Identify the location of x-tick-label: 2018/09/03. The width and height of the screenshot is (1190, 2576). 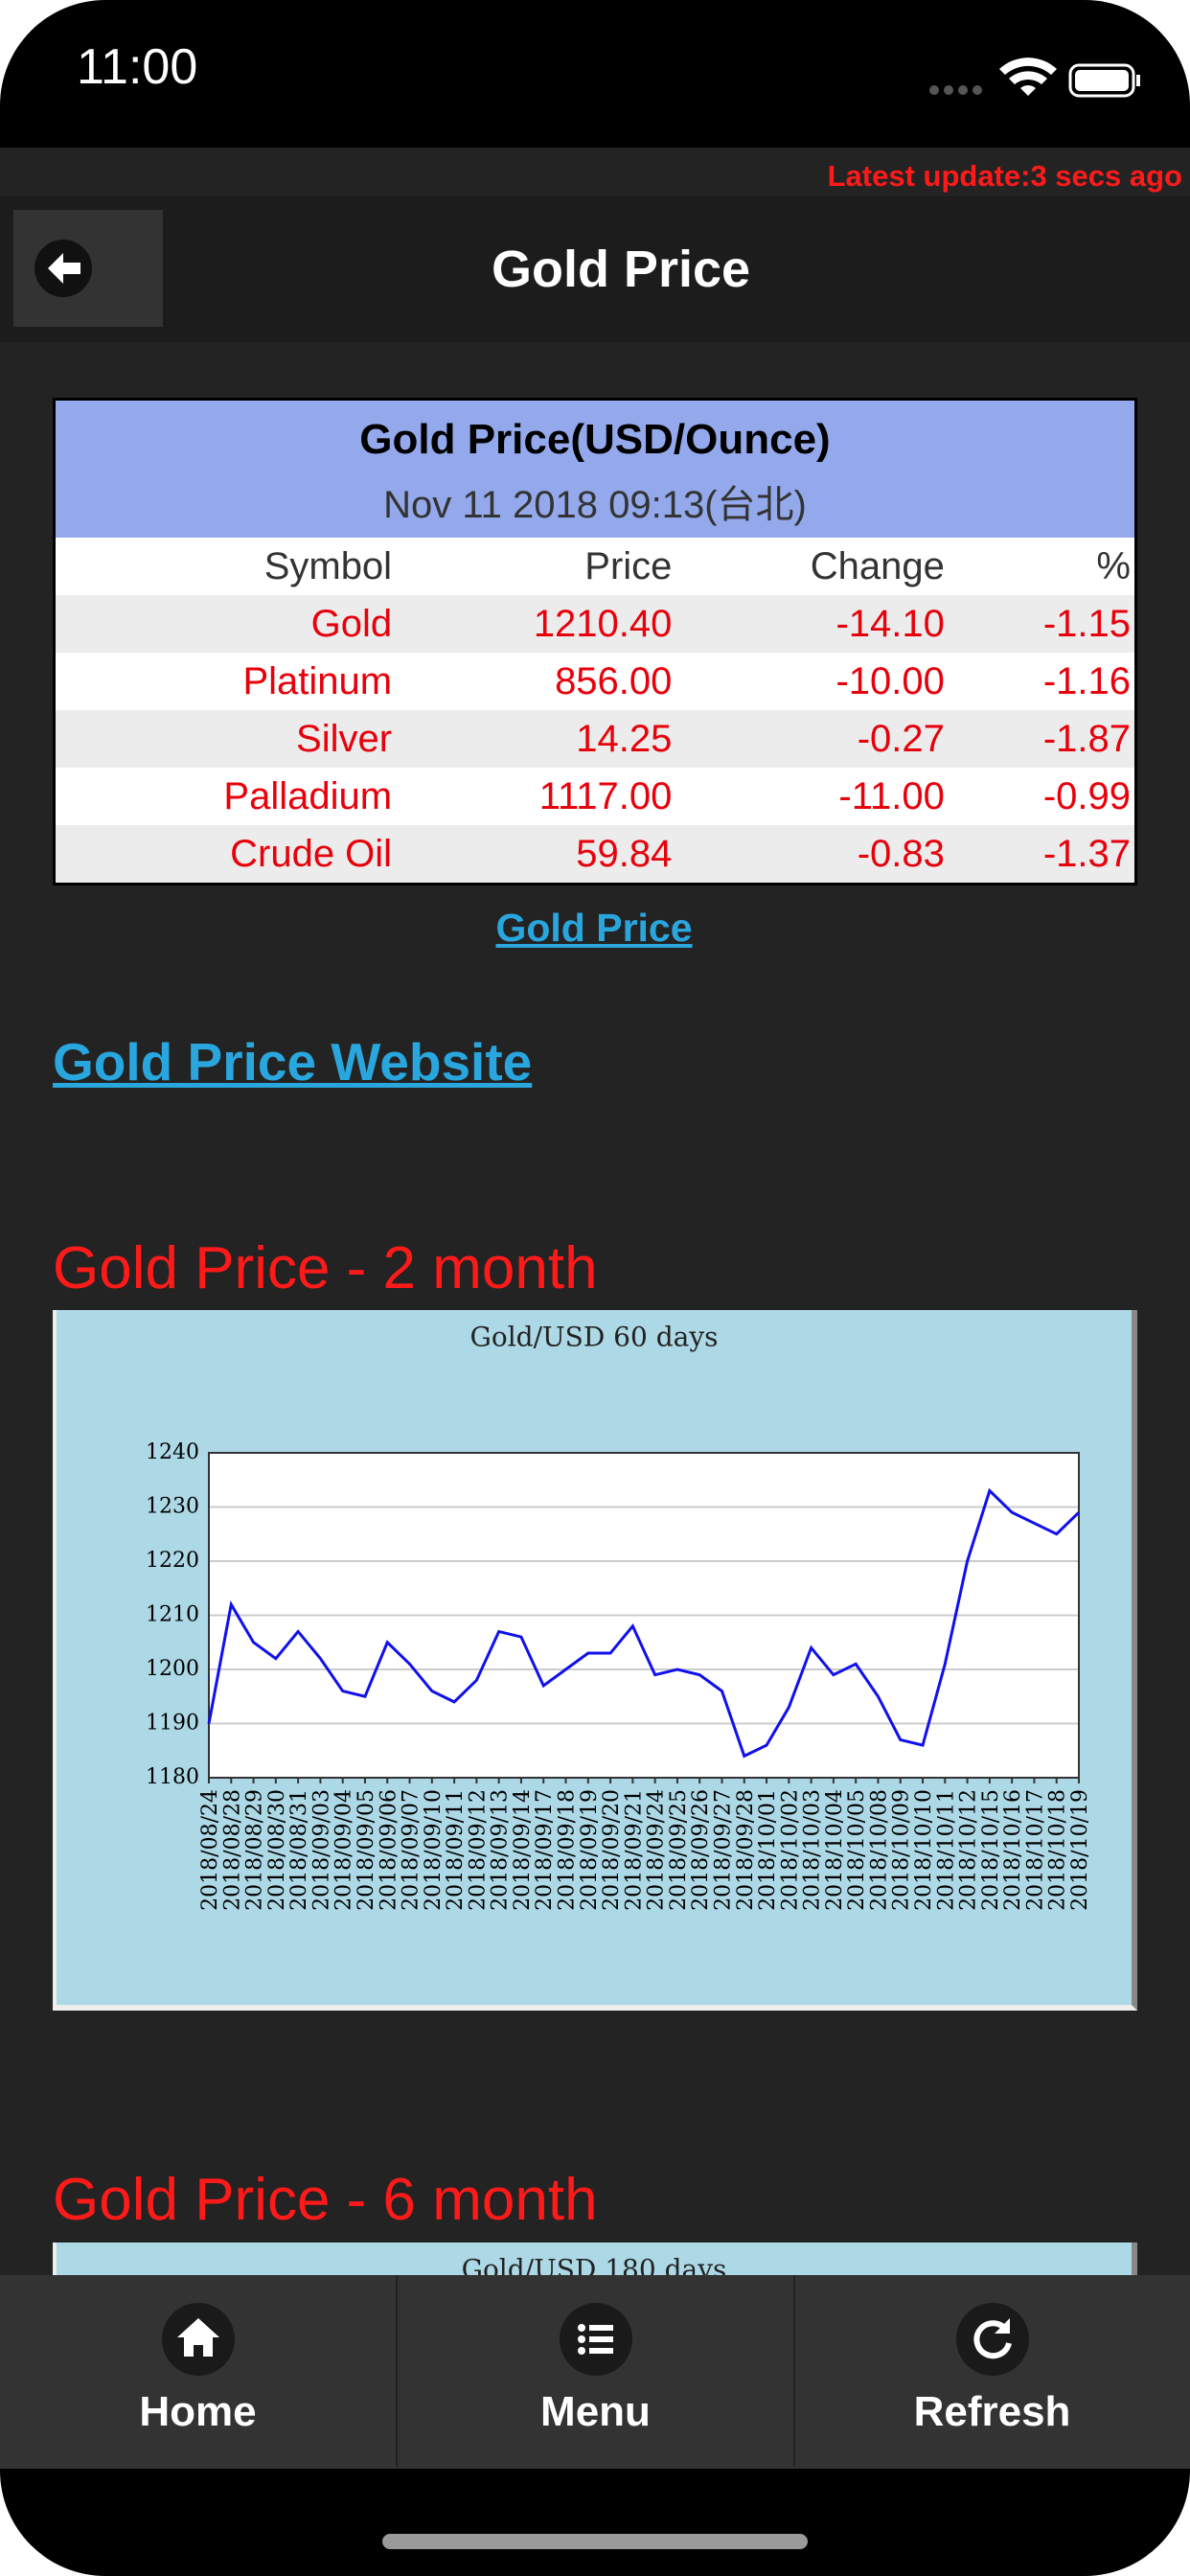
(321, 1850).